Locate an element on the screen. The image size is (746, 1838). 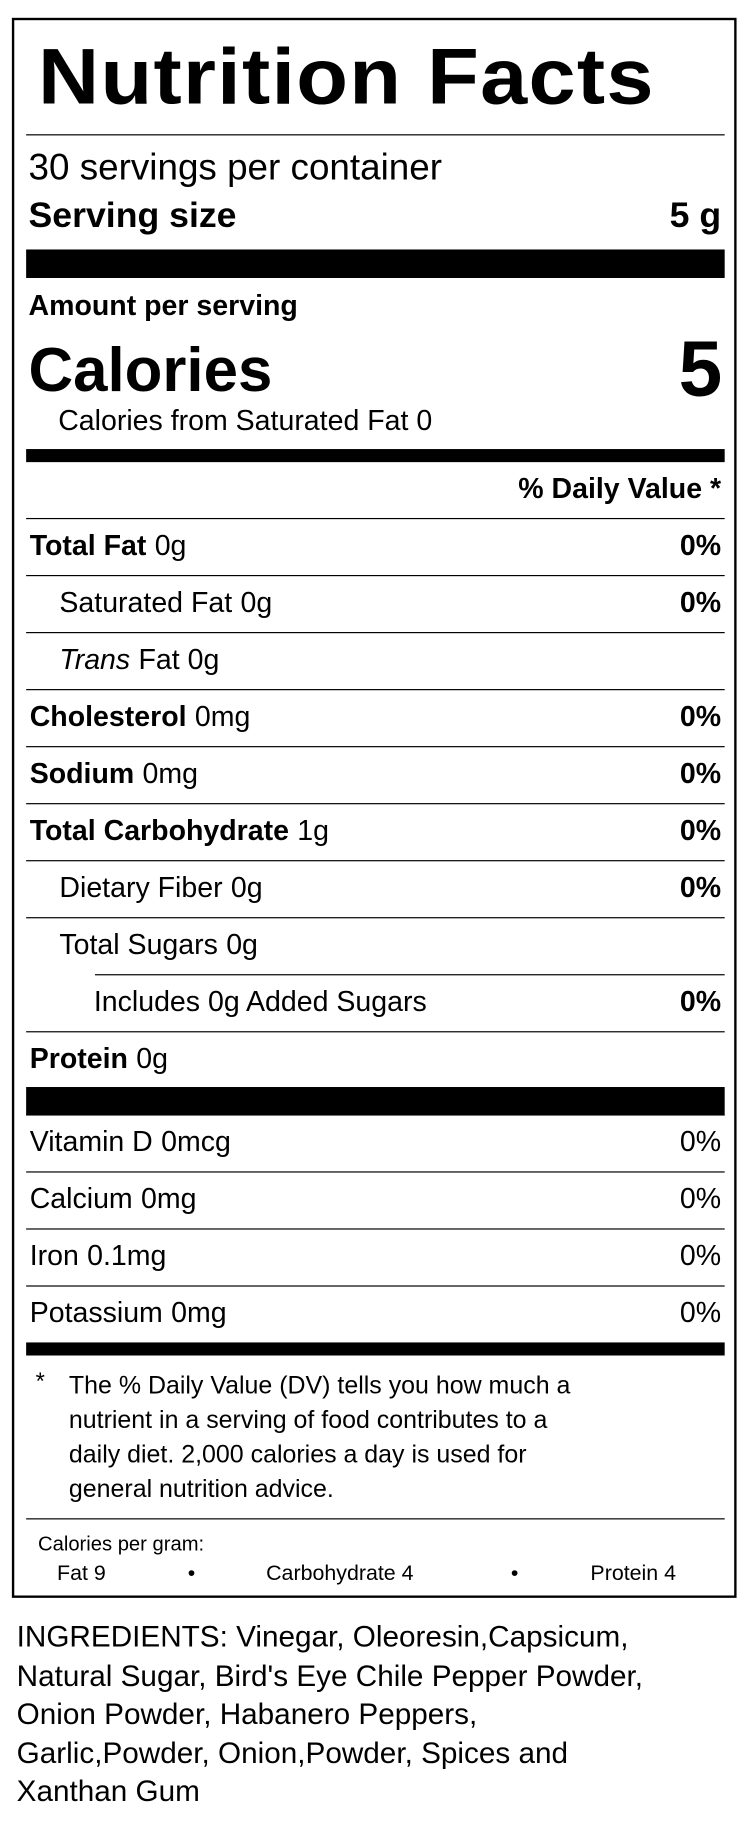
nutrient-row: Calcium 0mg 0% is located at coordinates (375, 1199).